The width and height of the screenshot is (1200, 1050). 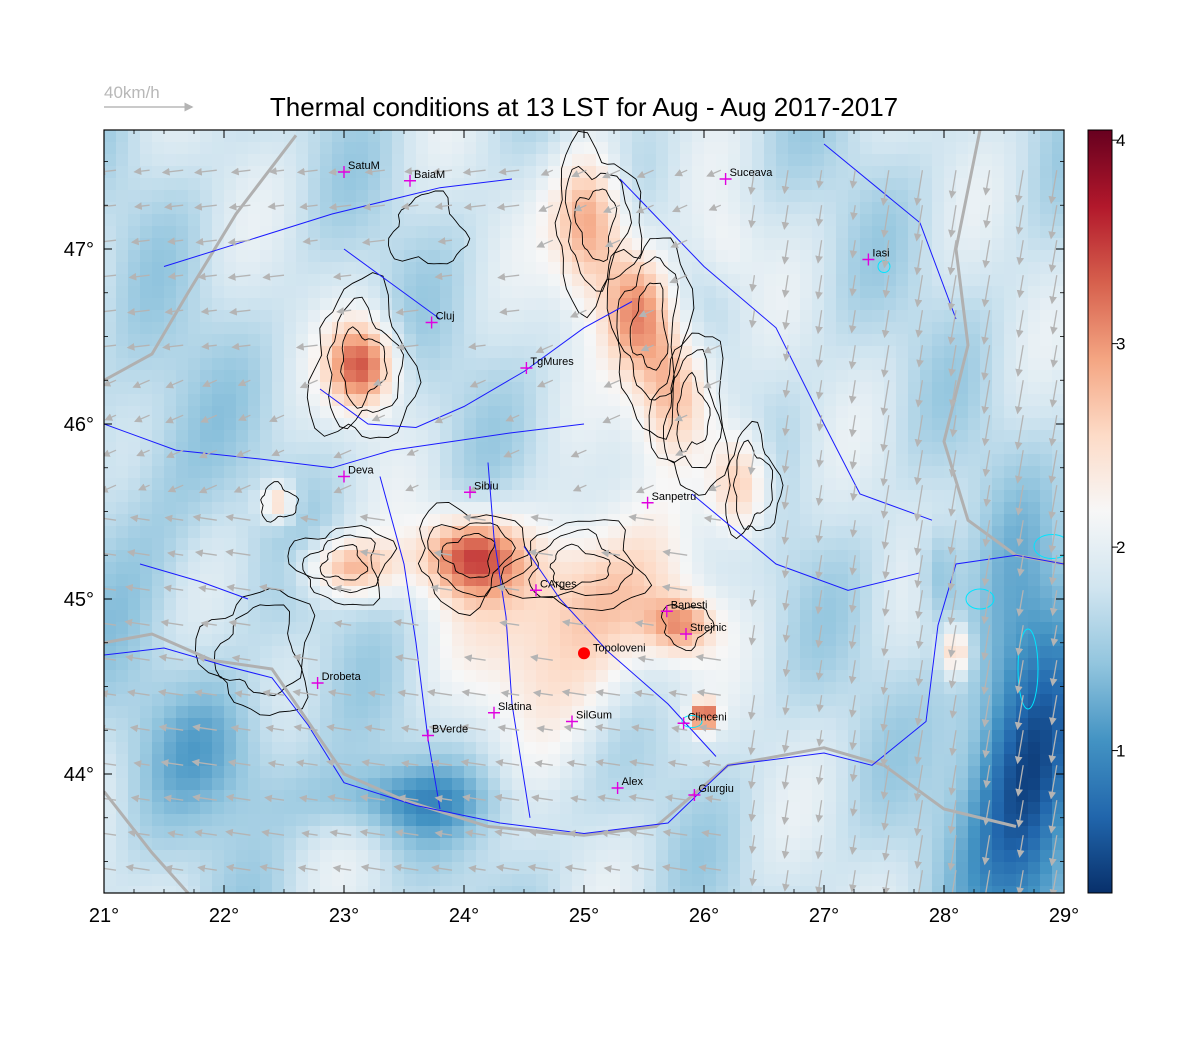 I want to click on colorbar-tick-label: 1, so click(x=1120, y=751).